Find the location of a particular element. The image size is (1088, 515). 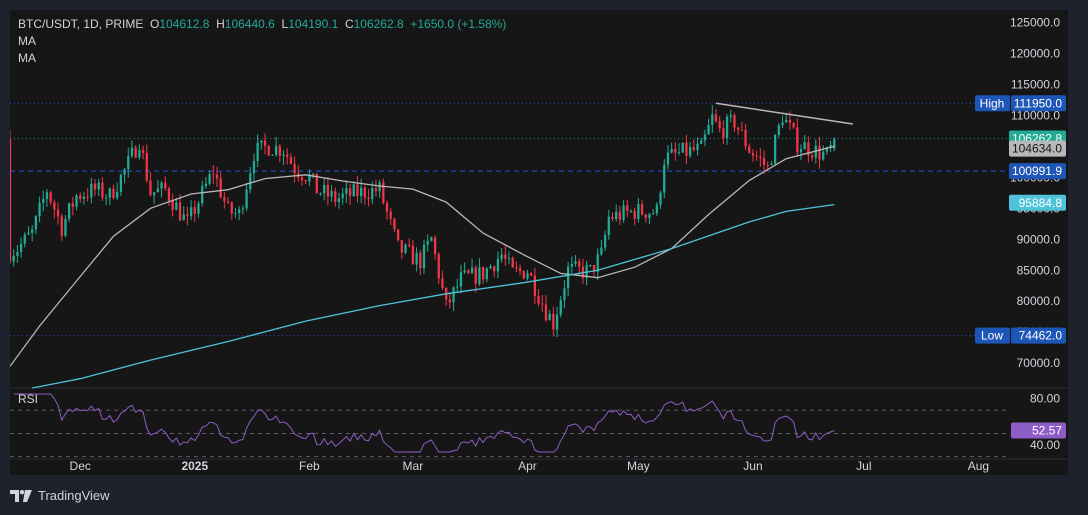

brand: TradingView is located at coordinates (60, 495).